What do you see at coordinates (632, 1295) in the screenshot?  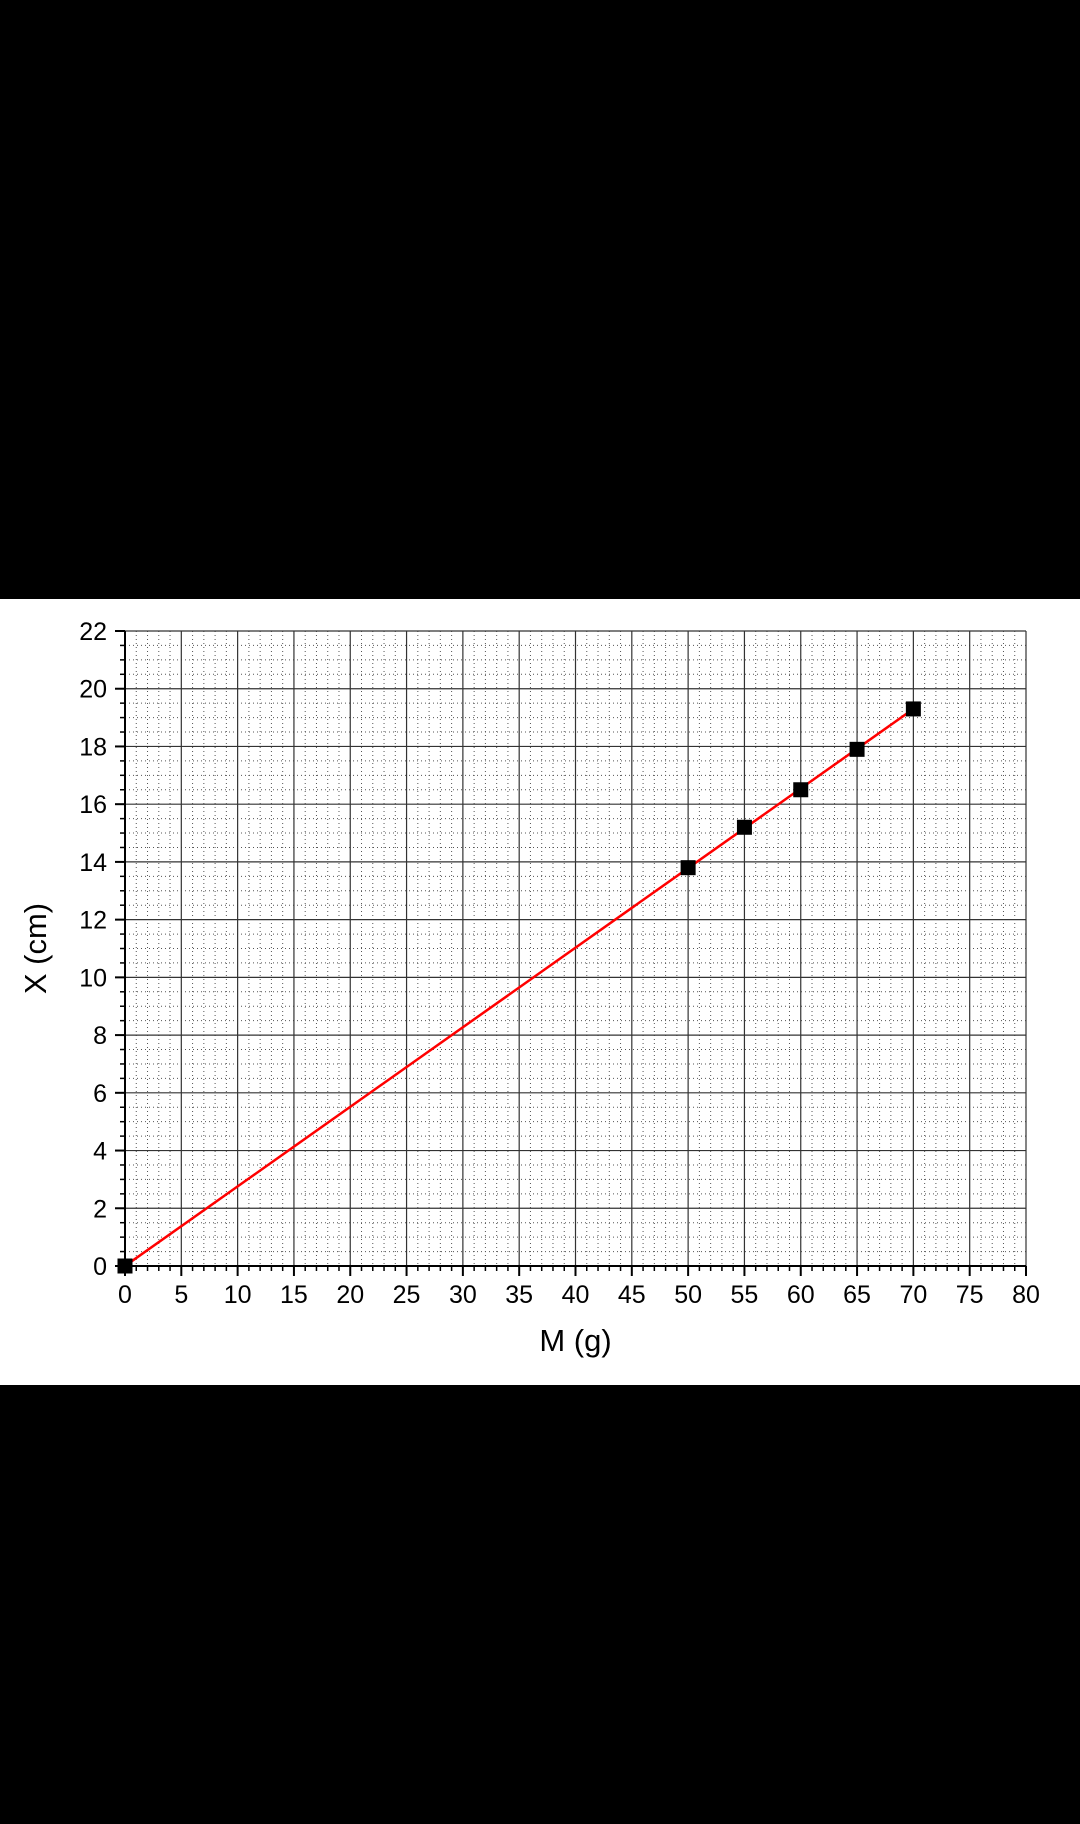 I see `x-tick-label: 45` at bounding box center [632, 1295].